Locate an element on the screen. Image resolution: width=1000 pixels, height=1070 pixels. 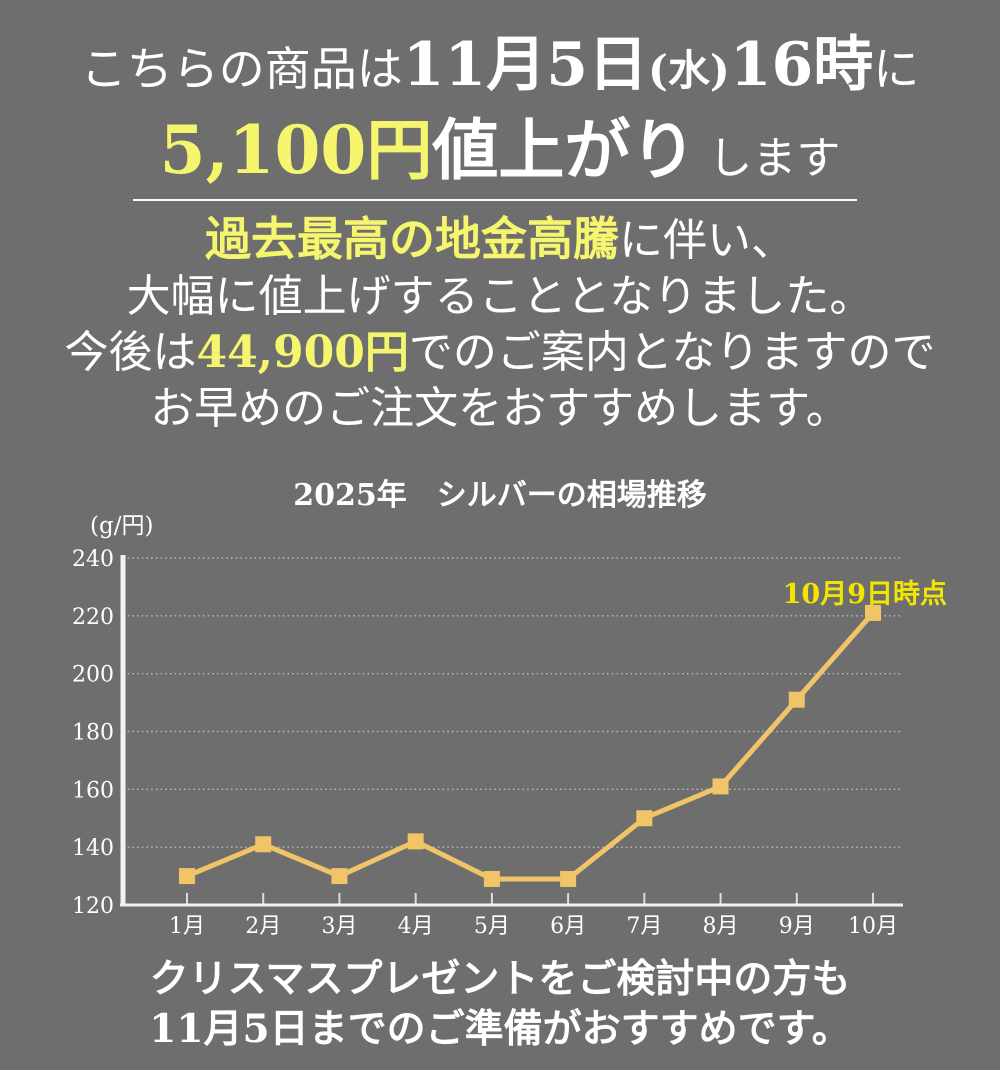
x-axis-tick-label: 6月 is located at coordinates (568, 926).